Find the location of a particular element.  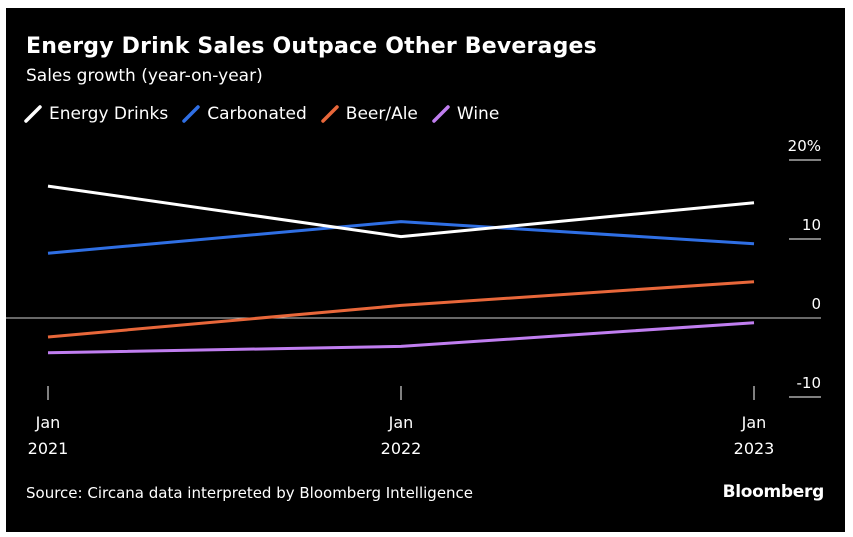

y-tick-label: 20% is located at coordinates (804, 146).